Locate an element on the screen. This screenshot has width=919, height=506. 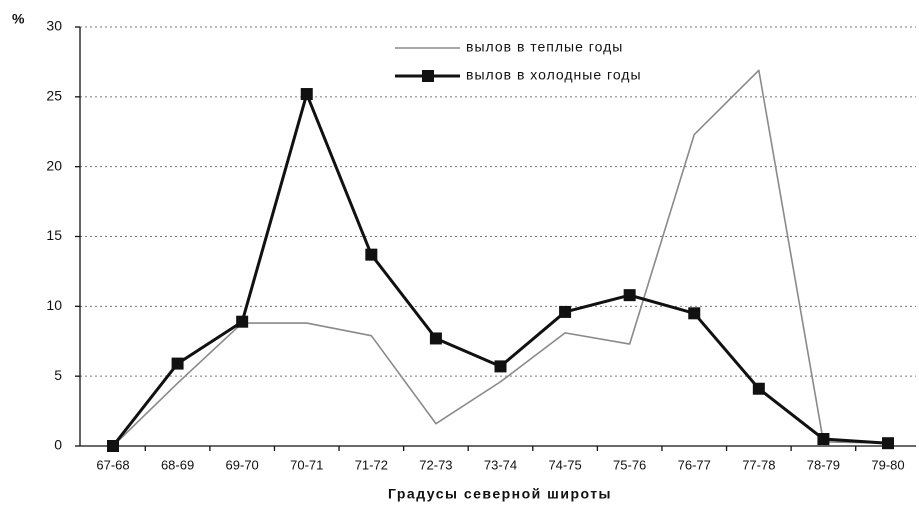
x-tick-label: 72-73 is located at coordinates (435, 464).